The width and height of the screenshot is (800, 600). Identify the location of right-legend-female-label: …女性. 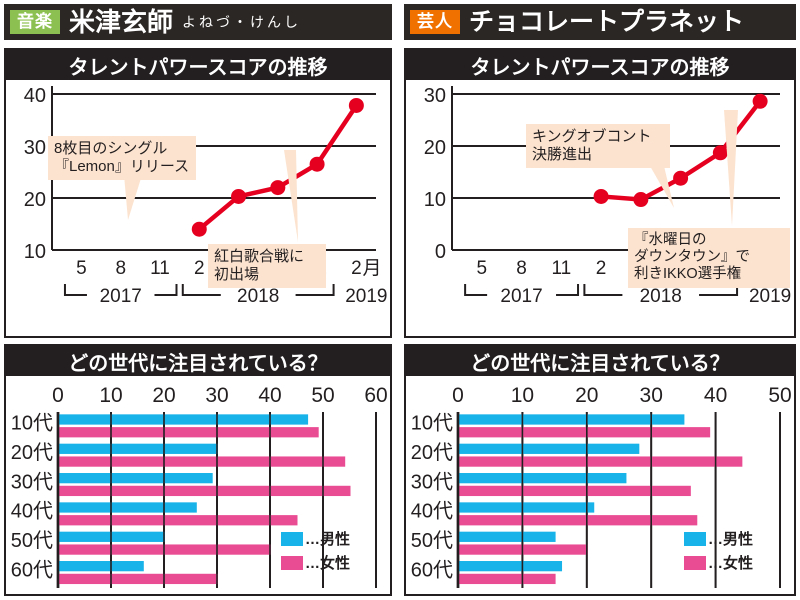
(731, 563).